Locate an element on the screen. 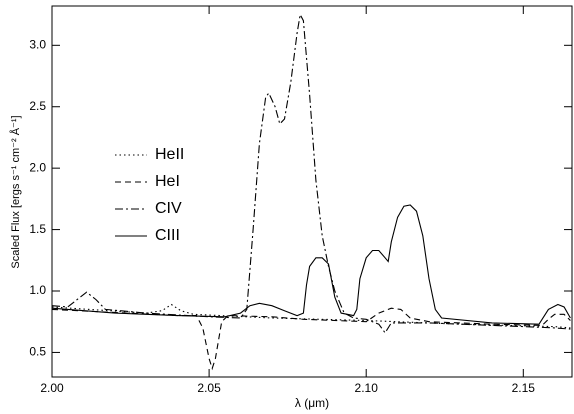 Image resolution: width=574 pixels, height=414 pixels. y-tick-label: 1.5 is located at coordinates (37, 229).